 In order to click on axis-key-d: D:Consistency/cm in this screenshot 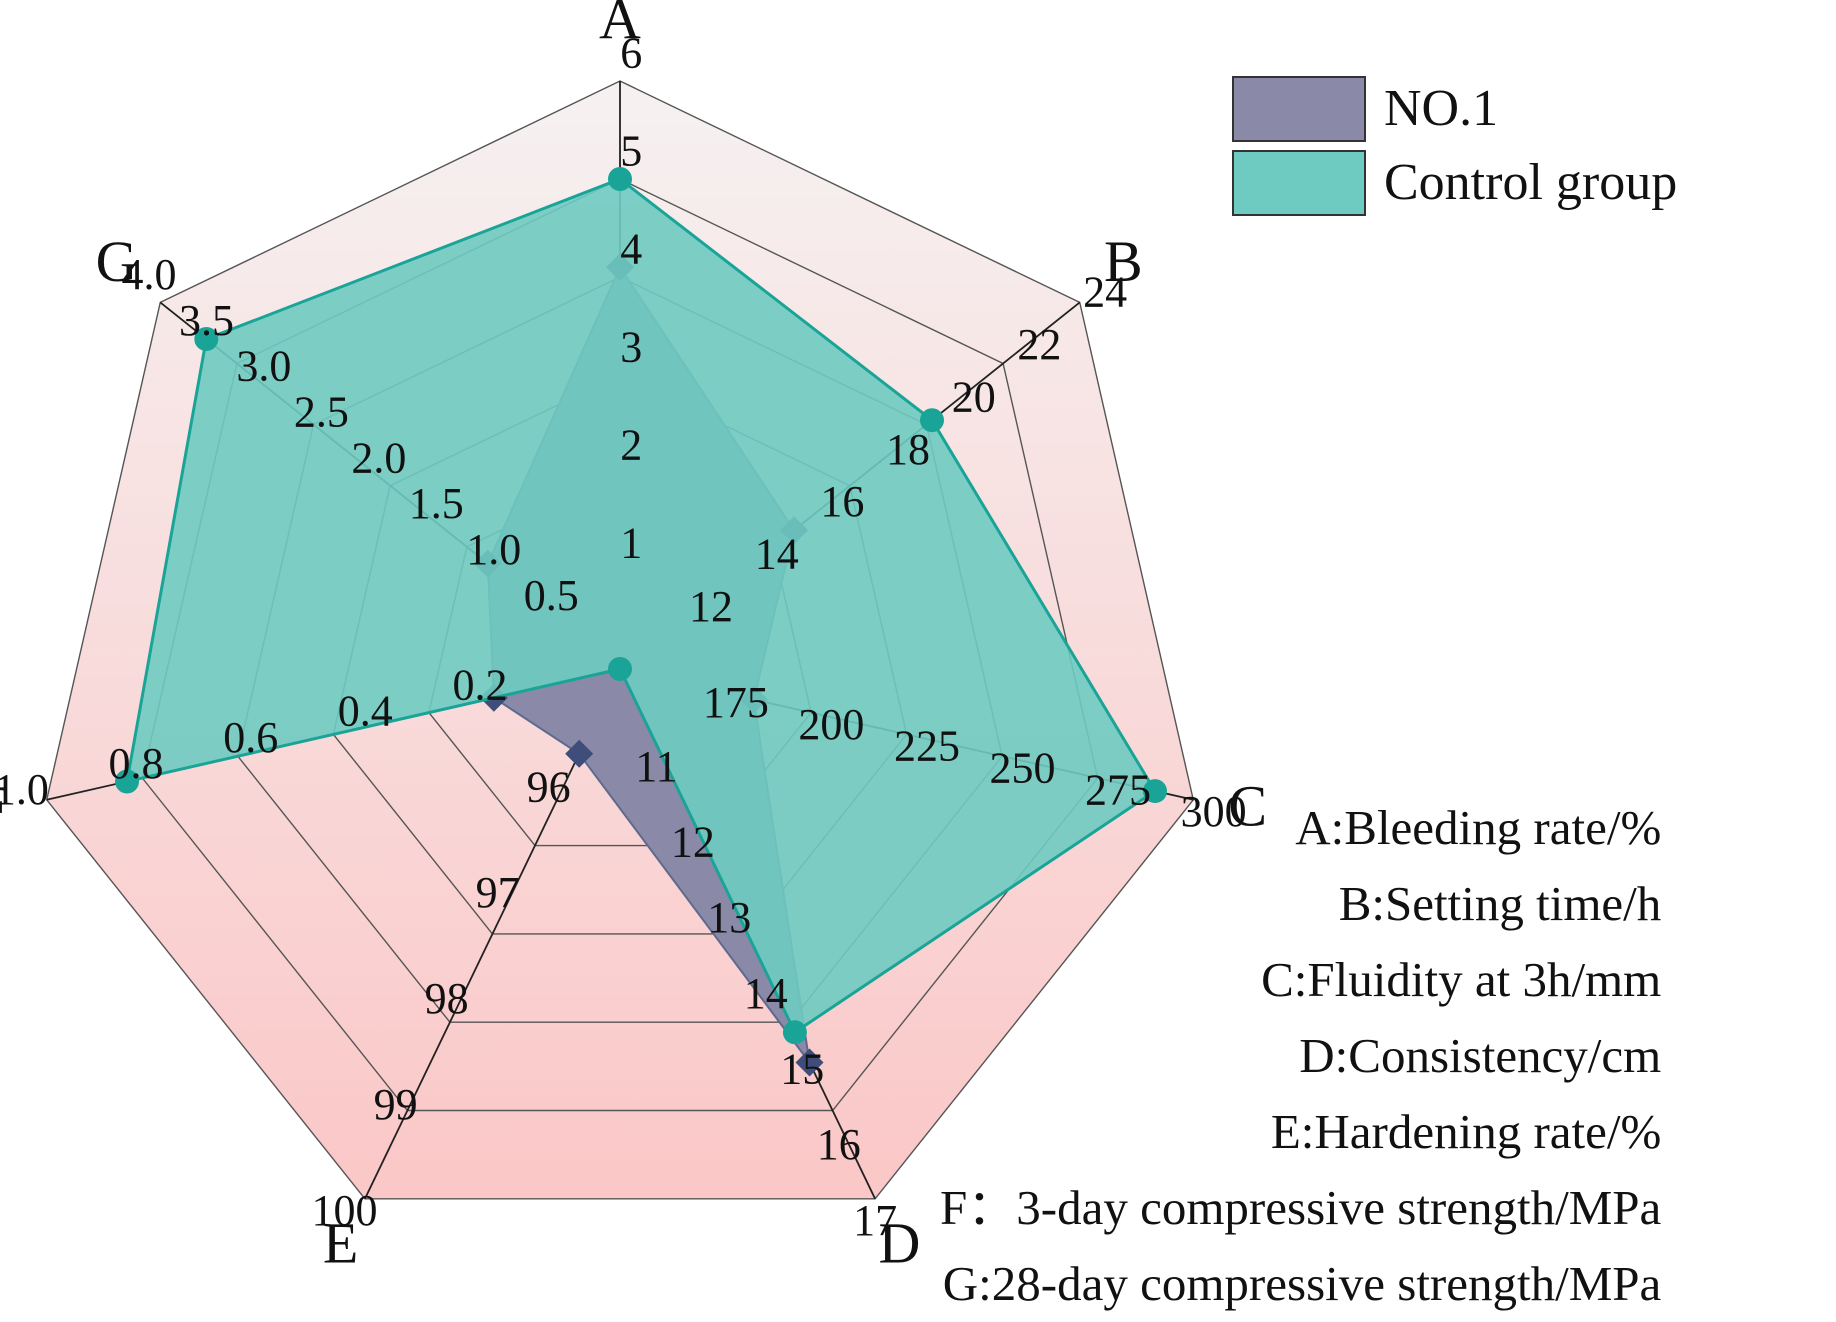, I will do `click(1480, 1055)`.